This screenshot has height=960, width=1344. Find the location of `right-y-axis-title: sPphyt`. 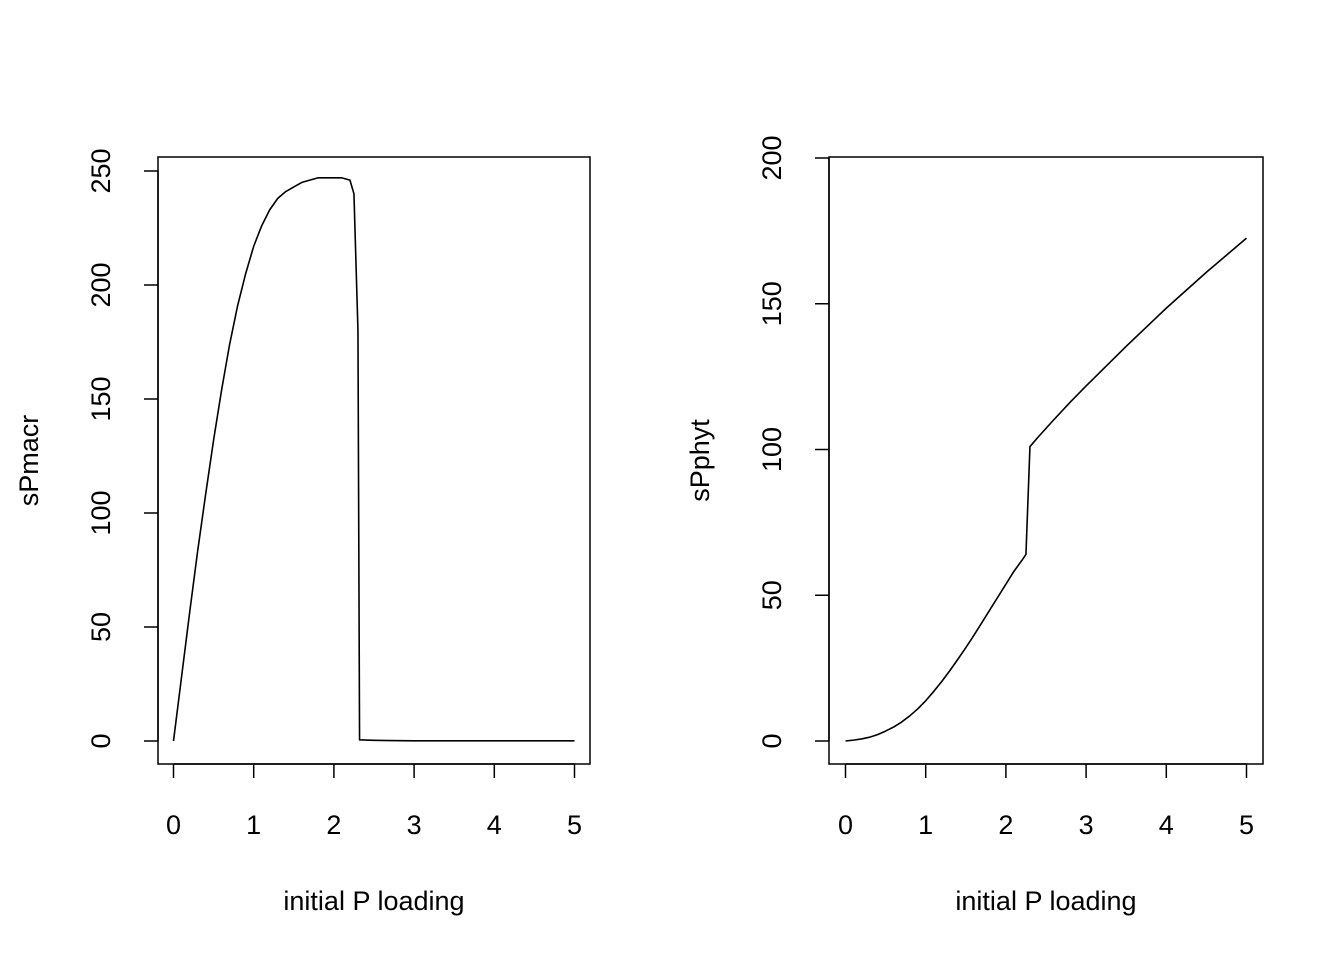

right-y-axis-title: sPphyt is located at coordinates (700, 460).